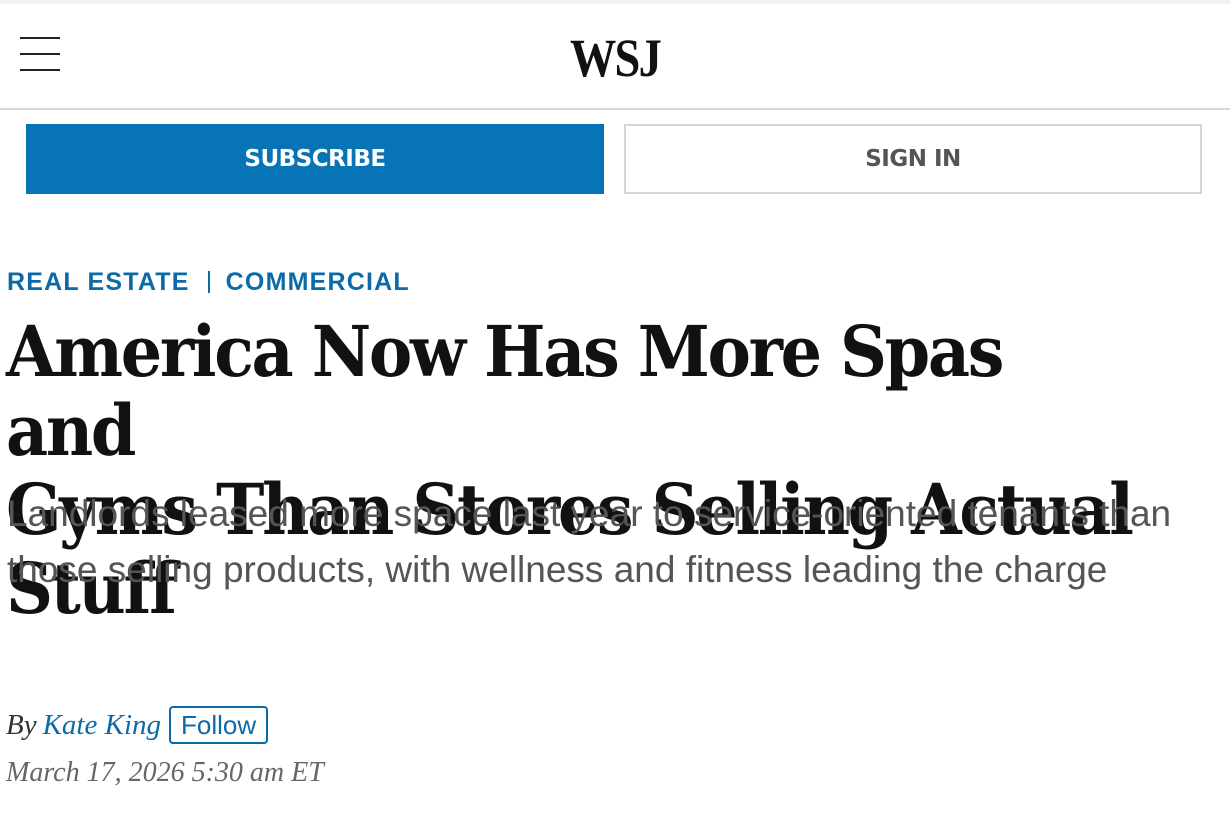  I want to click on byline: By Kate King Follow, so click(137, 725).